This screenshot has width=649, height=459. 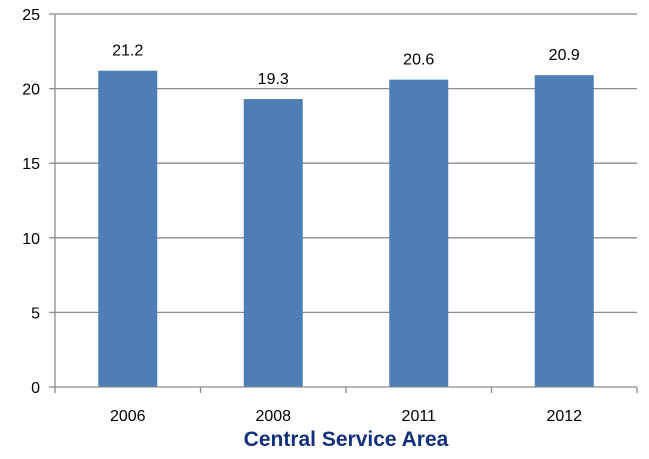 What do you see at coordinates (31, 90) in the screenshot?
I see `y-tick-label-20: 20` at bounding box center [31, 90].